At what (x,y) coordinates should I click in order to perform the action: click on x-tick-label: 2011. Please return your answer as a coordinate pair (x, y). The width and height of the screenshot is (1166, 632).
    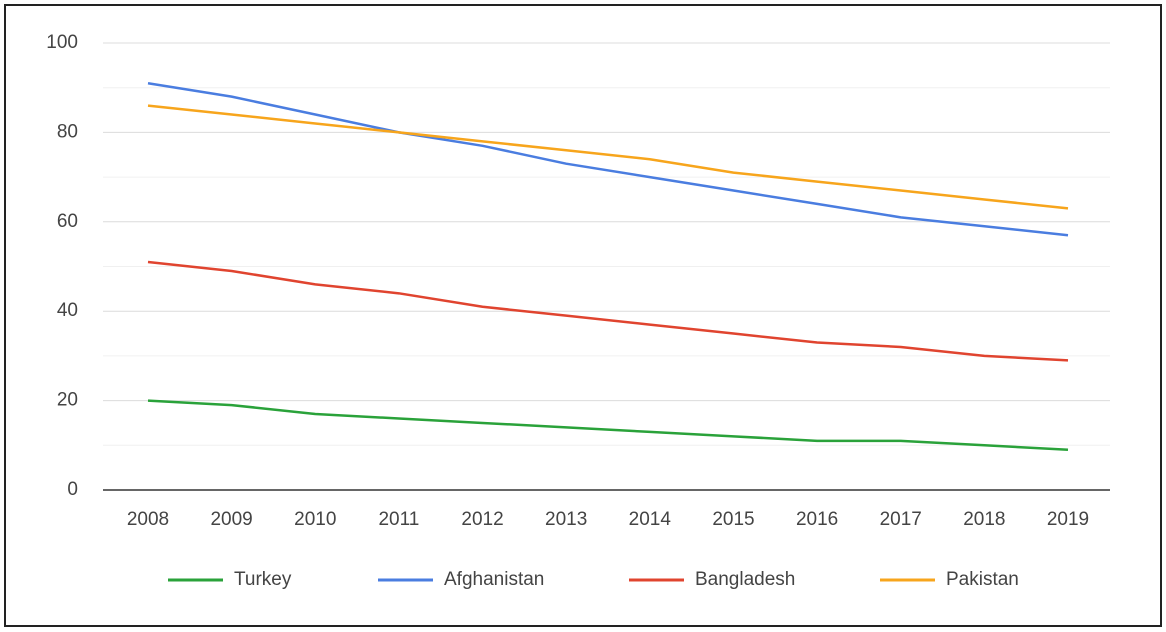
    Looking at the image, I should click on (398, 519).